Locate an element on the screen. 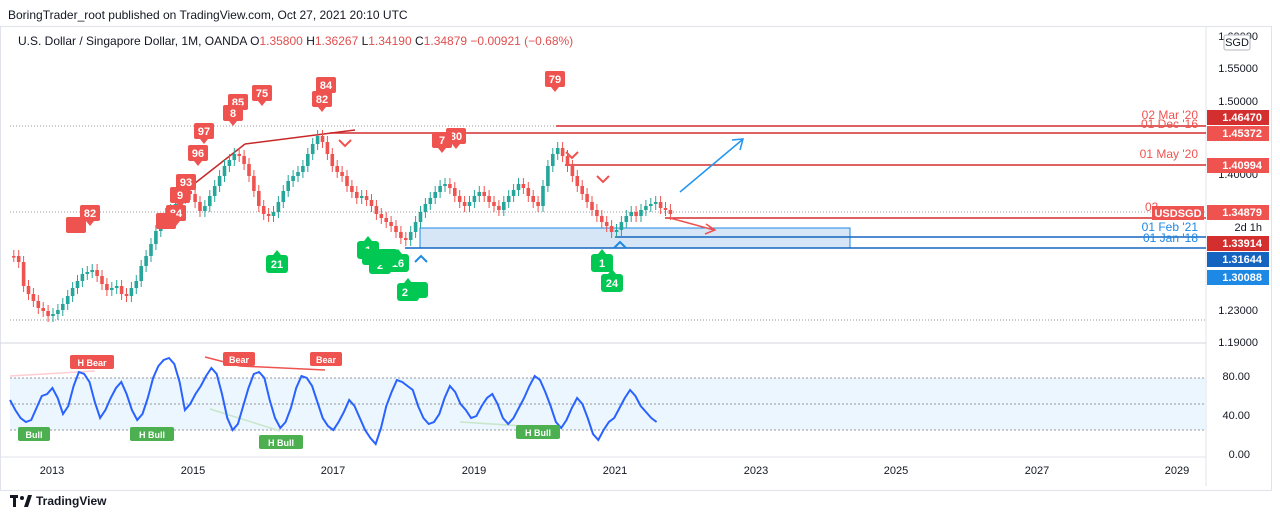  trend-line is located at coordinates (300, 137).